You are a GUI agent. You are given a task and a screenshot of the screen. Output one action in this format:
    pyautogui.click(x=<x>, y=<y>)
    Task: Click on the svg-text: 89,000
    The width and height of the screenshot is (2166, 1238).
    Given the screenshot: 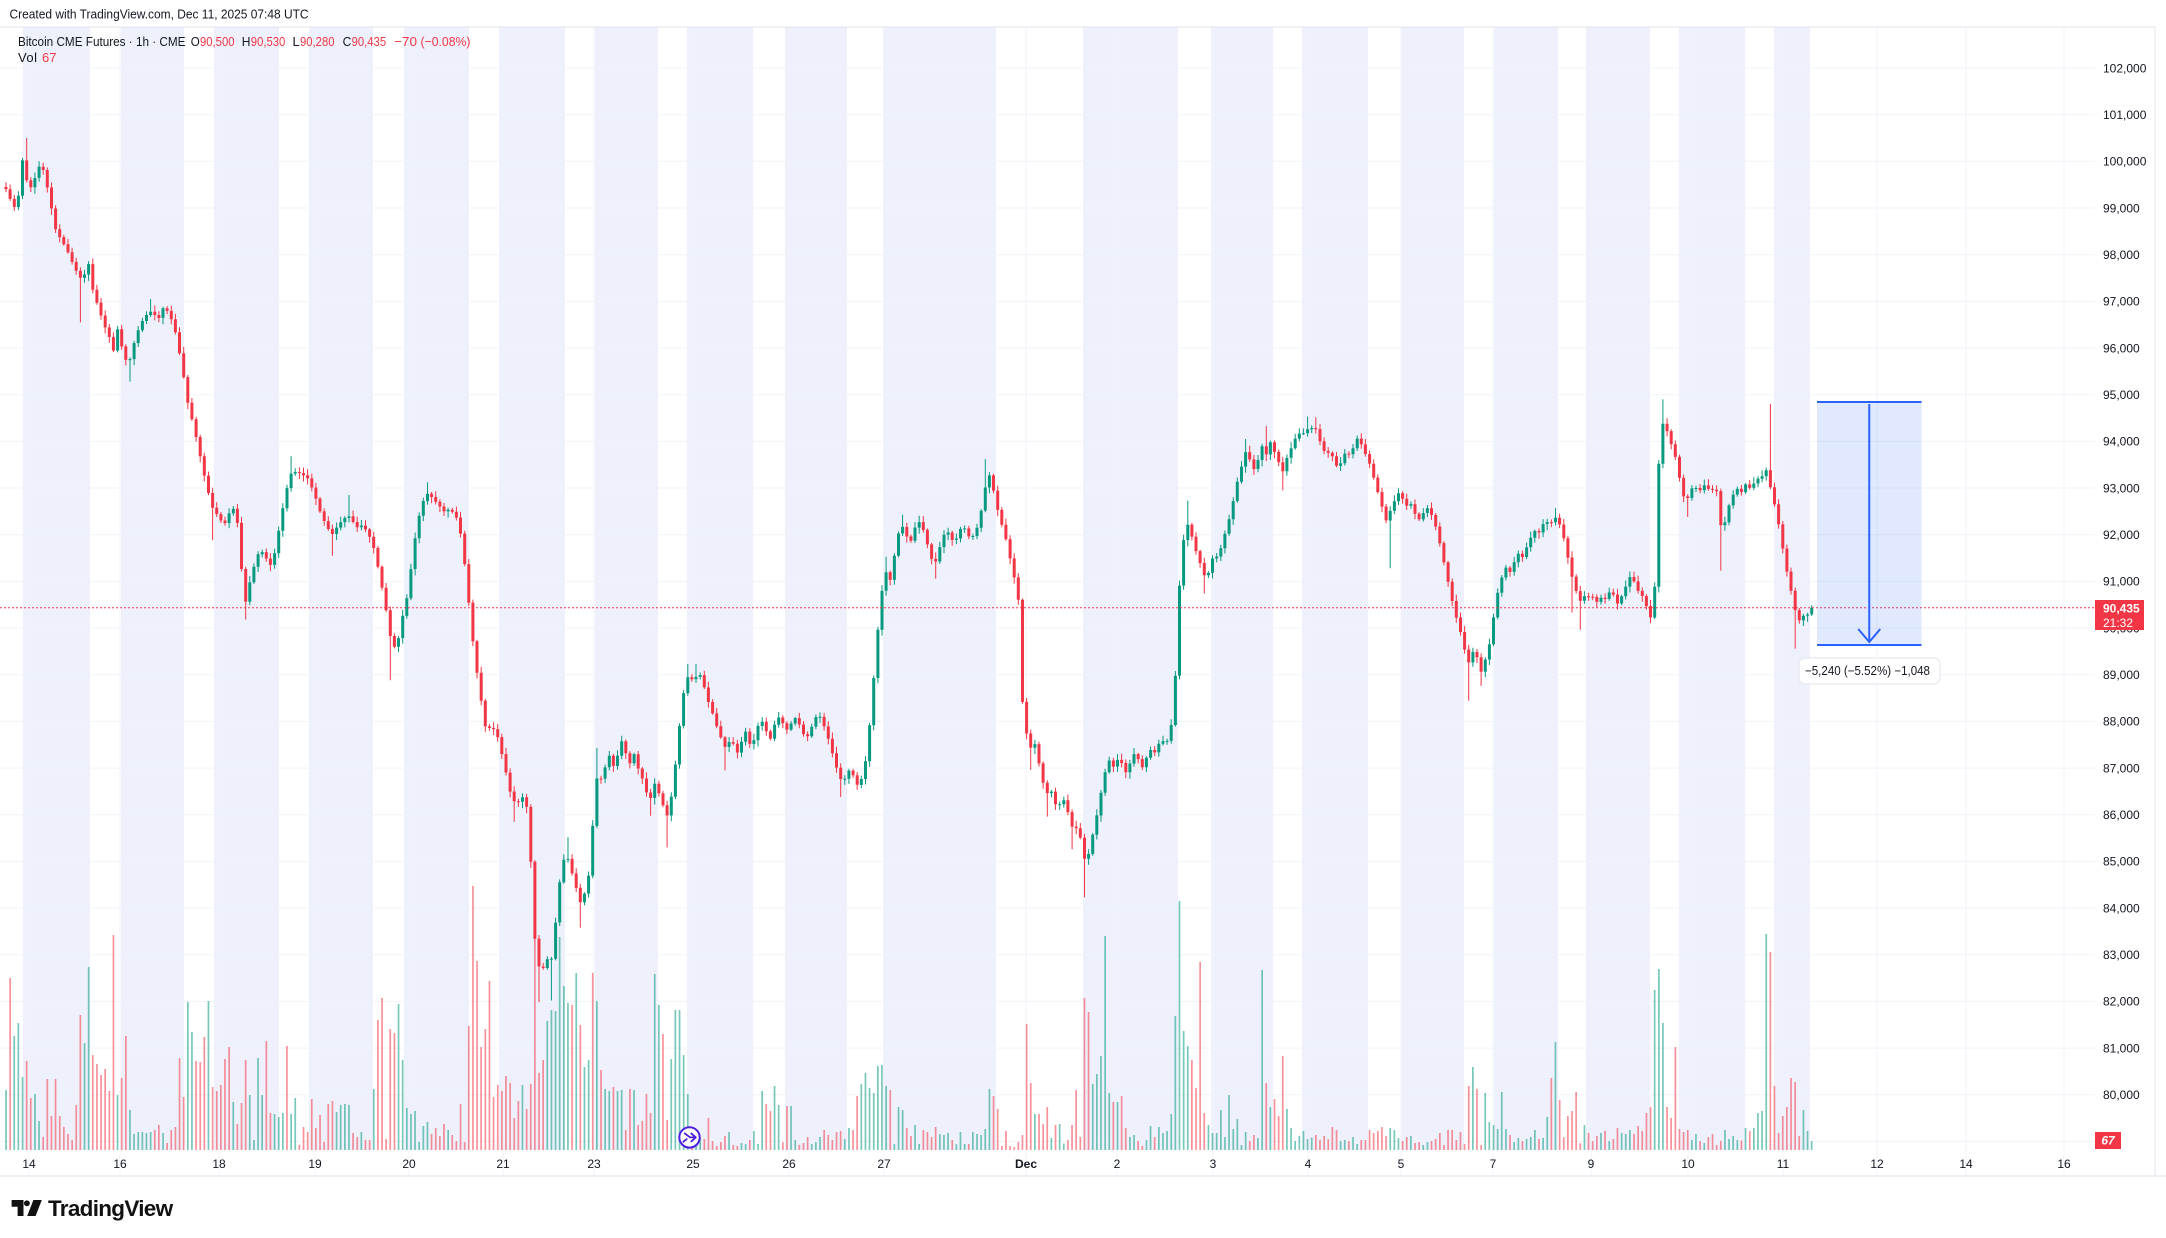 What is the action you would take?
    pyautogui.click(x=2121, y=675)
    